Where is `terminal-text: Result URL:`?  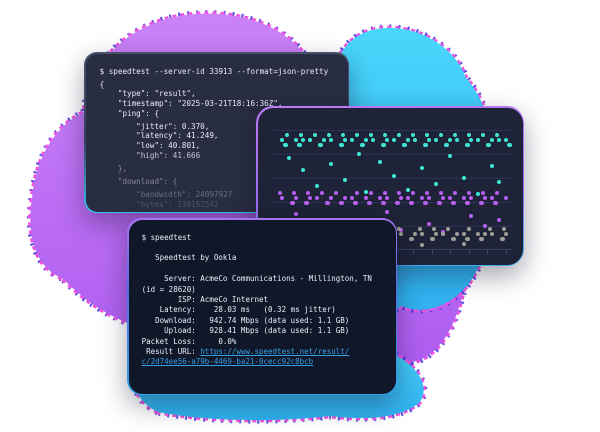
terminal-text: Result URL: is located at coordinates (171, 352).